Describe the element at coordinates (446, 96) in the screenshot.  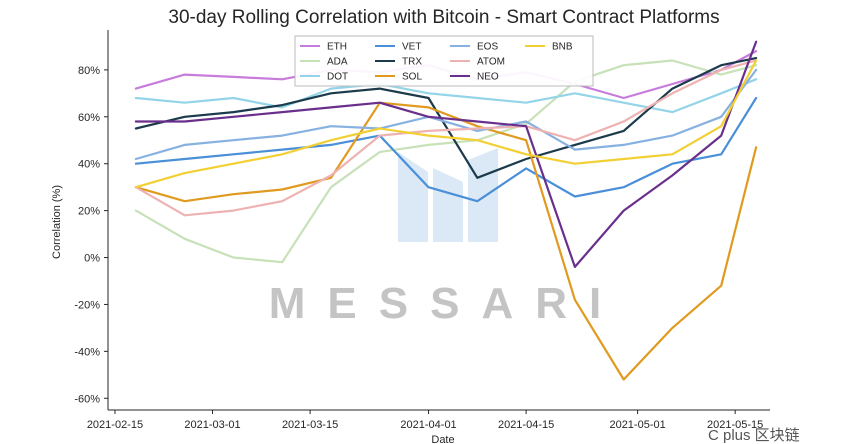
I see `series-line-dot` at that location.